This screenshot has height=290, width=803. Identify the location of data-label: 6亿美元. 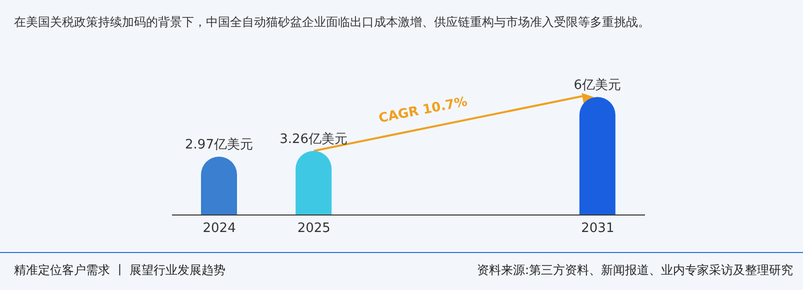
(598, 85).